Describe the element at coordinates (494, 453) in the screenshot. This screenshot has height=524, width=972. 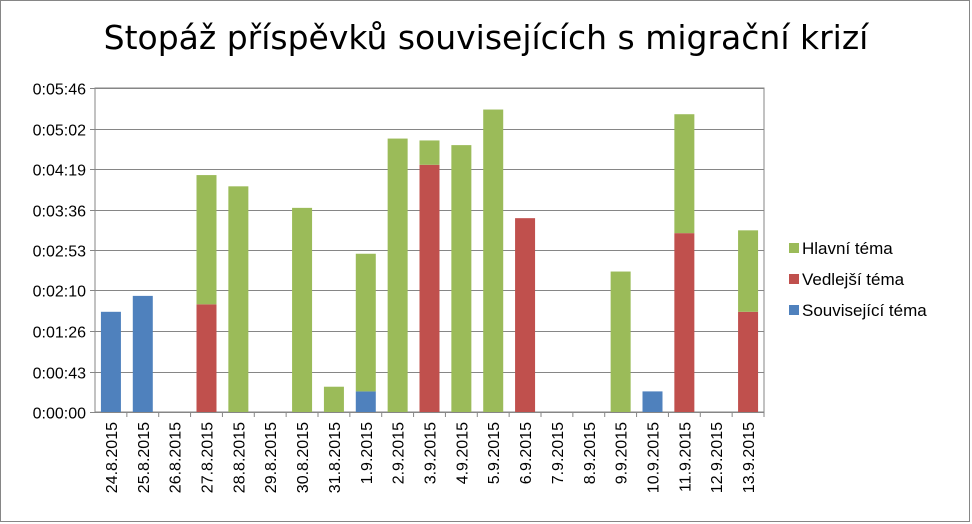
I see `x-tick-label: 5.9.2015` at that location.